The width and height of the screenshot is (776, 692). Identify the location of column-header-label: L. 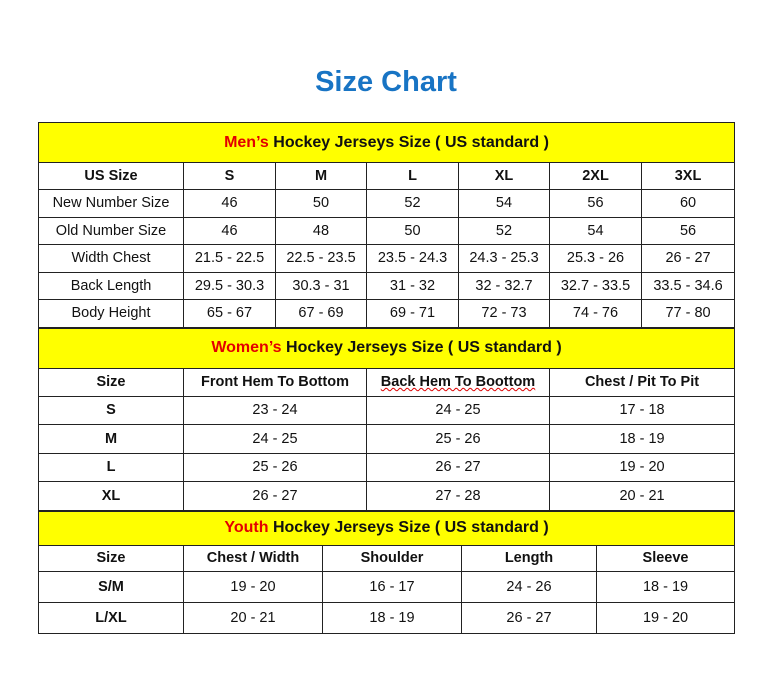
(412, 176).